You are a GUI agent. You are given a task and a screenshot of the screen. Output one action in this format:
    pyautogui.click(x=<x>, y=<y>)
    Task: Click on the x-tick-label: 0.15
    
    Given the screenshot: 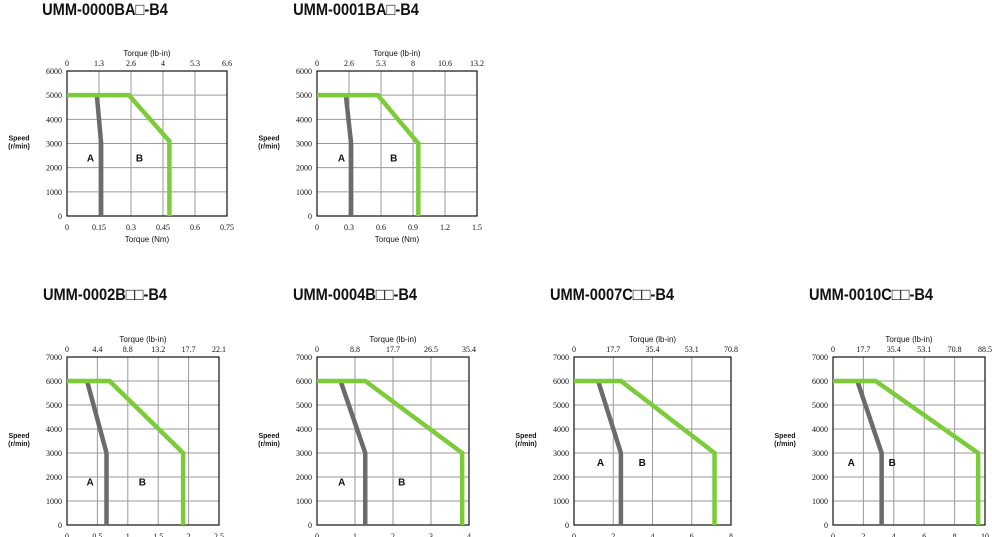 What is the action you would take?
    pyautogui.click(x=99, y=227)
    